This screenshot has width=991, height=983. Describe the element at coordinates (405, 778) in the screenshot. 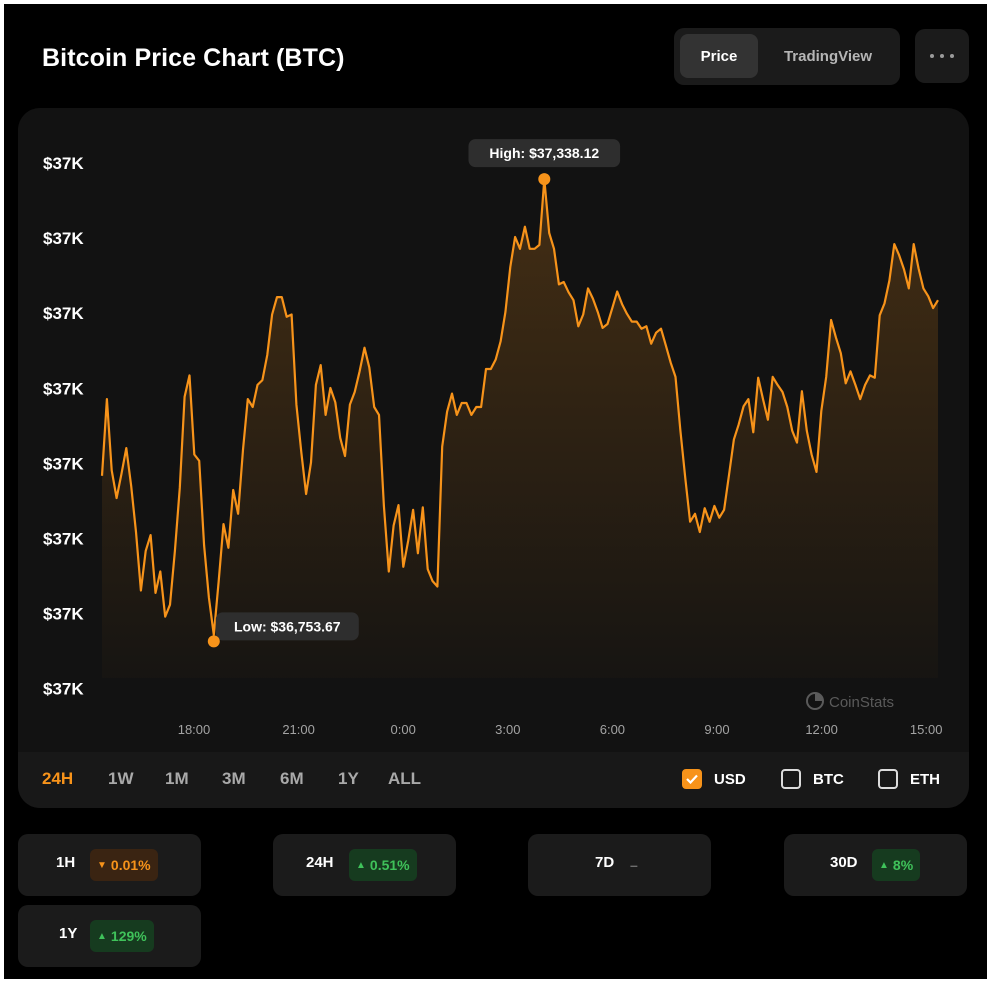

I see `range-all-button: ALL` at that location.